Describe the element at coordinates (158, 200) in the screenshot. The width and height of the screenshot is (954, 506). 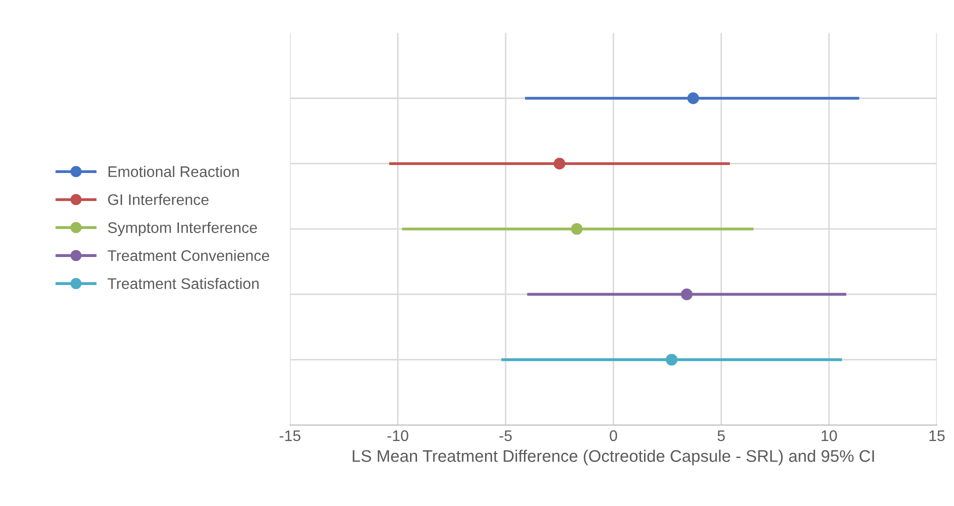
I see `legend-label: GI Interference` at that location.